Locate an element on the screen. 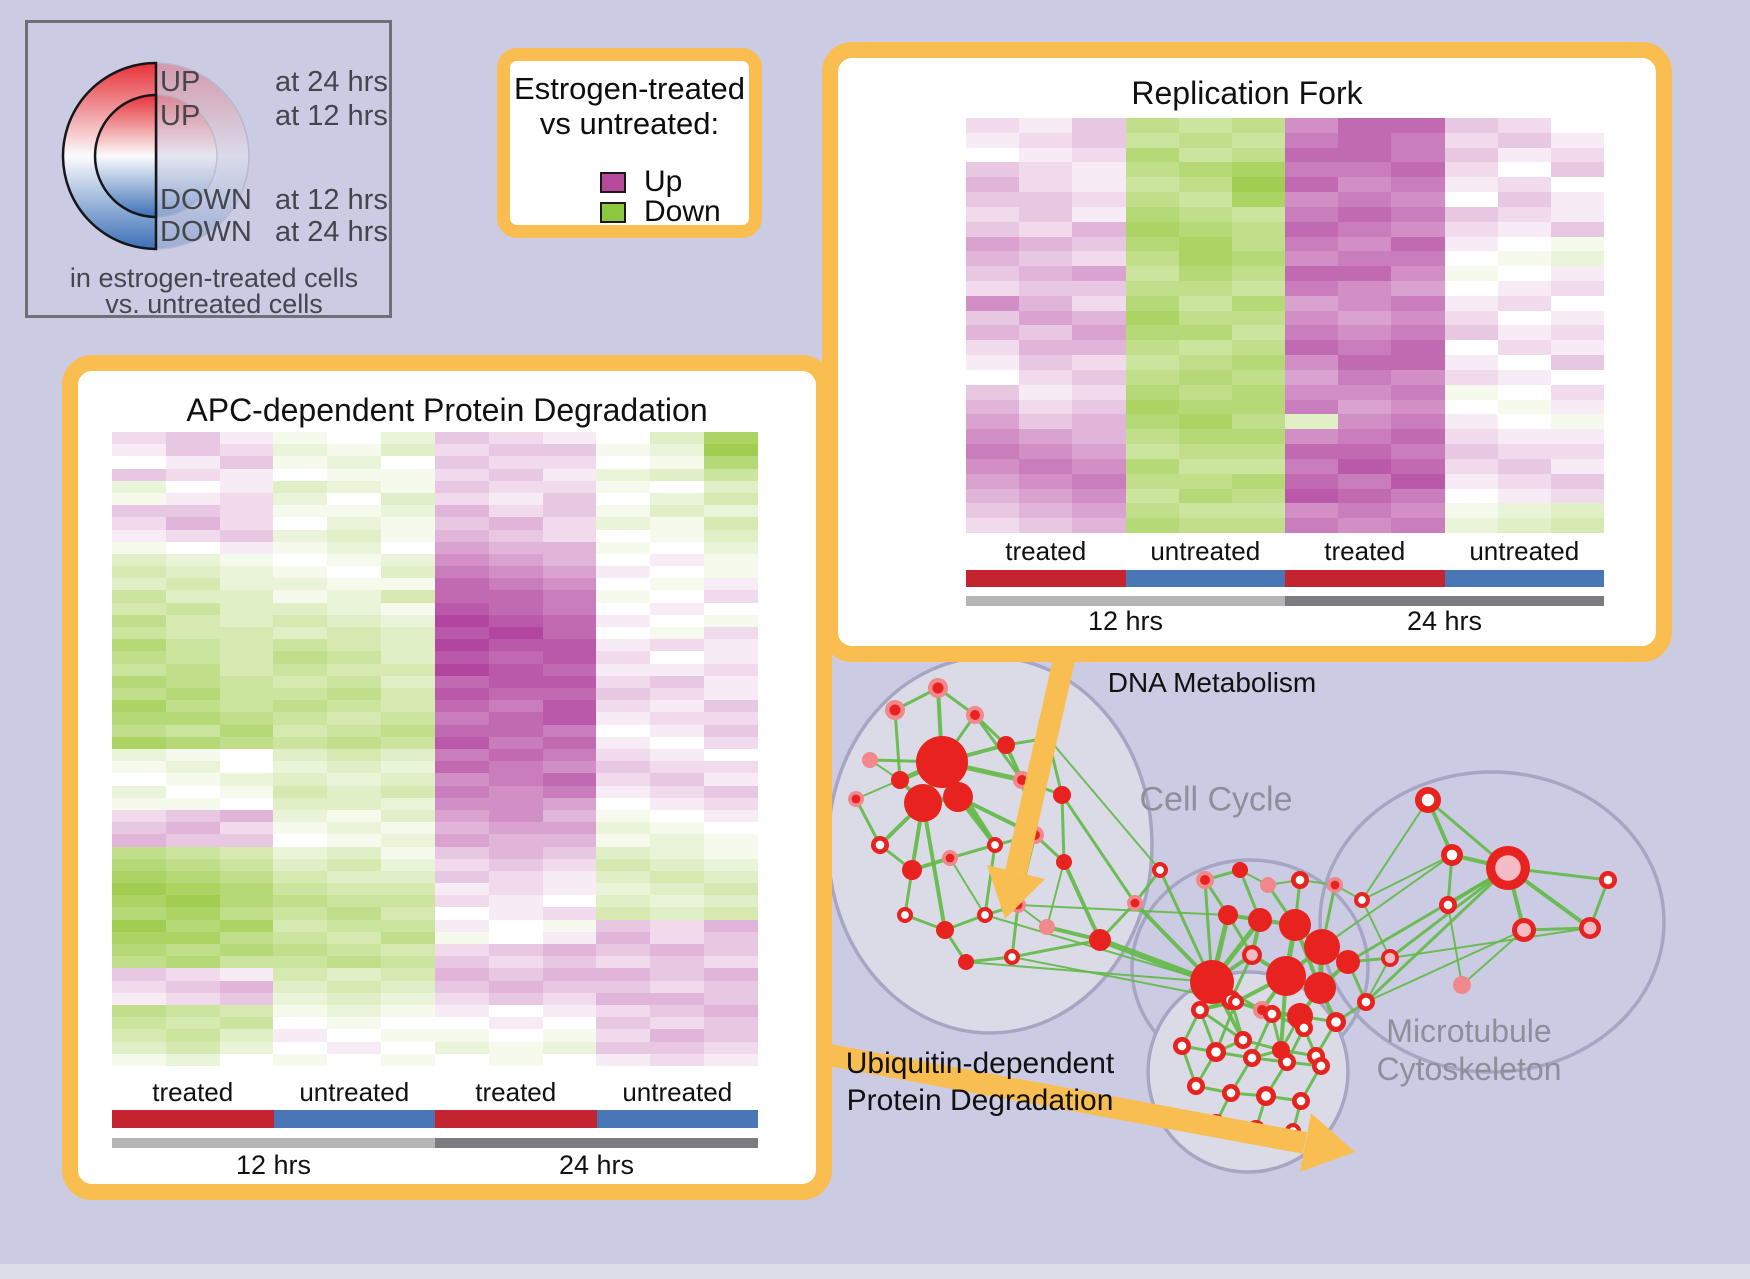 The image size is (1750, 1279). time-24hrs-bar-segment is located at coordinates (596, 1143).